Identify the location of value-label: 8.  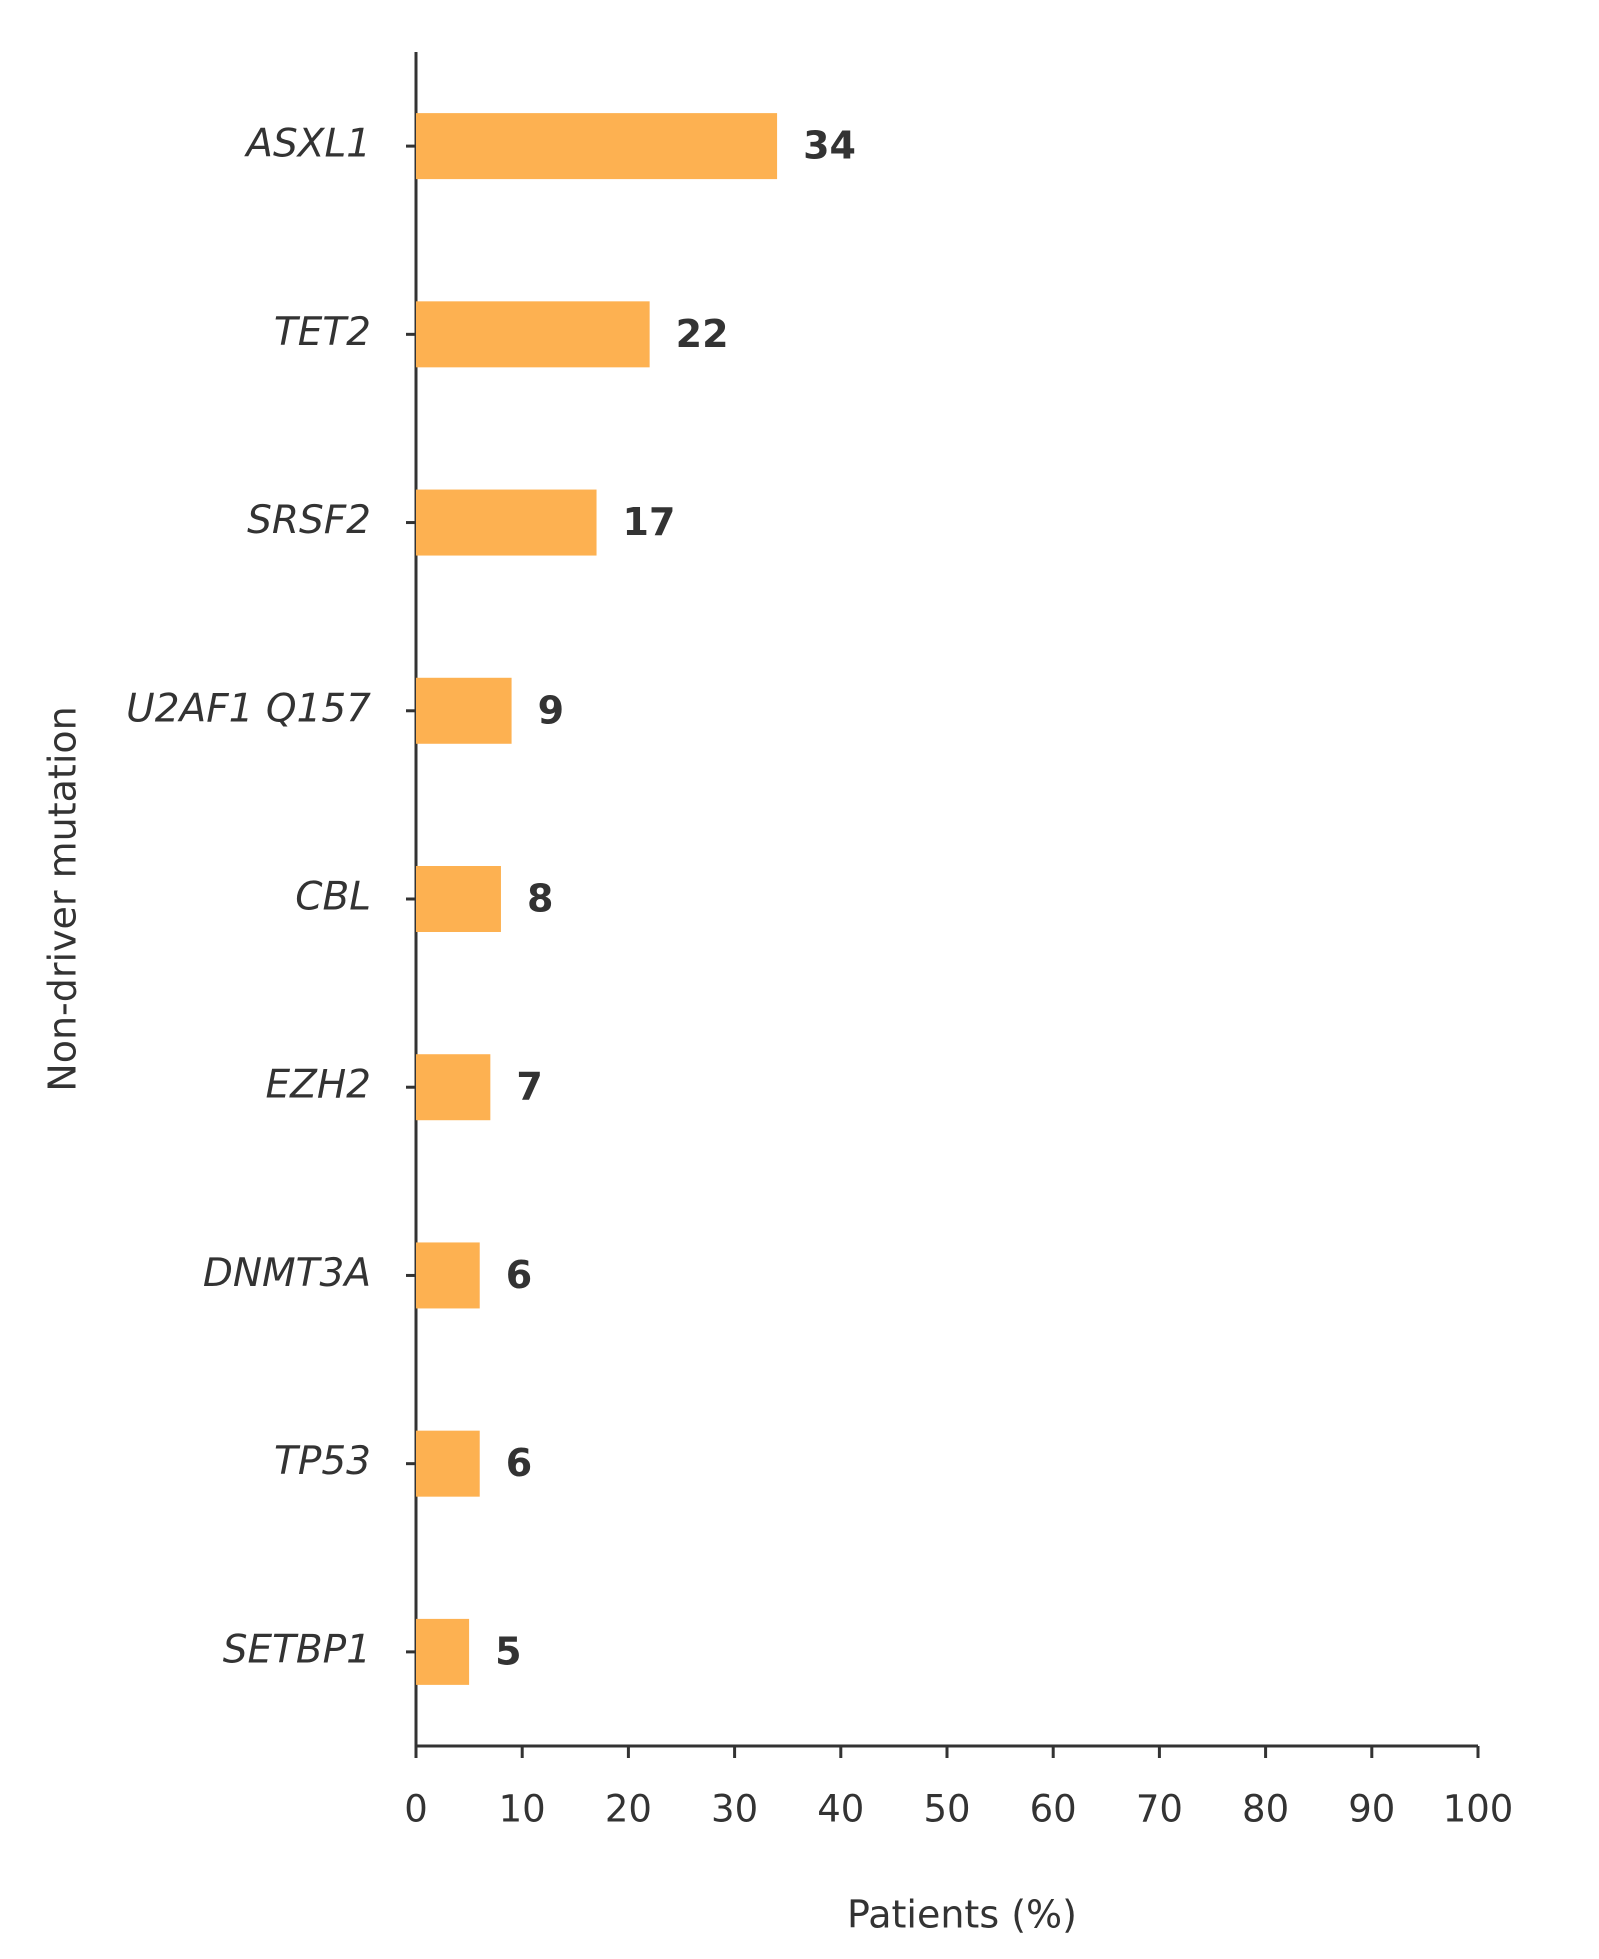
(540, 899).